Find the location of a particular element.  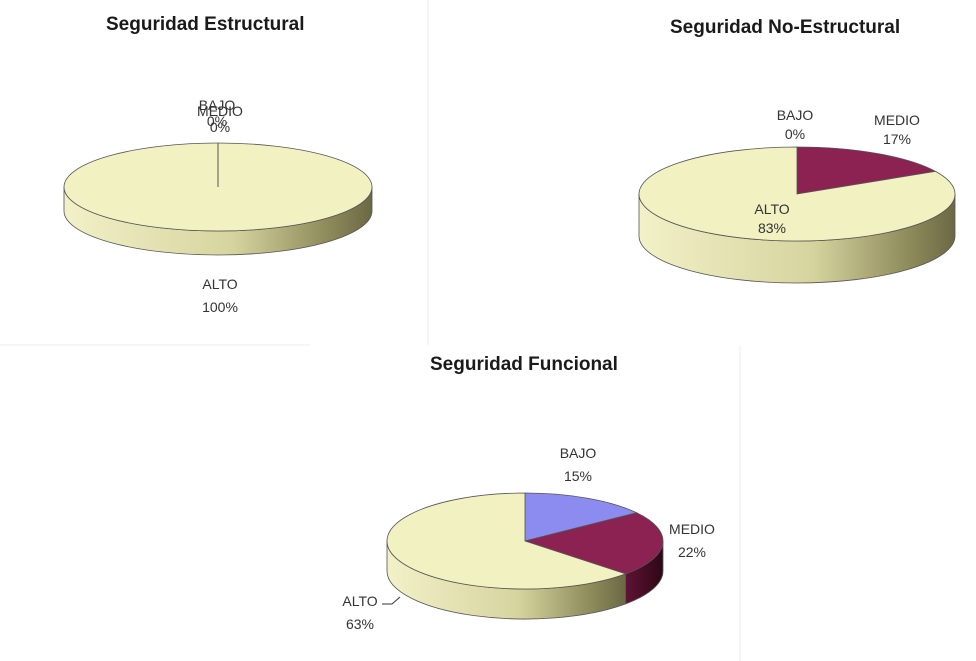

pie-slice-bajo is located at coordinates (581, 517).